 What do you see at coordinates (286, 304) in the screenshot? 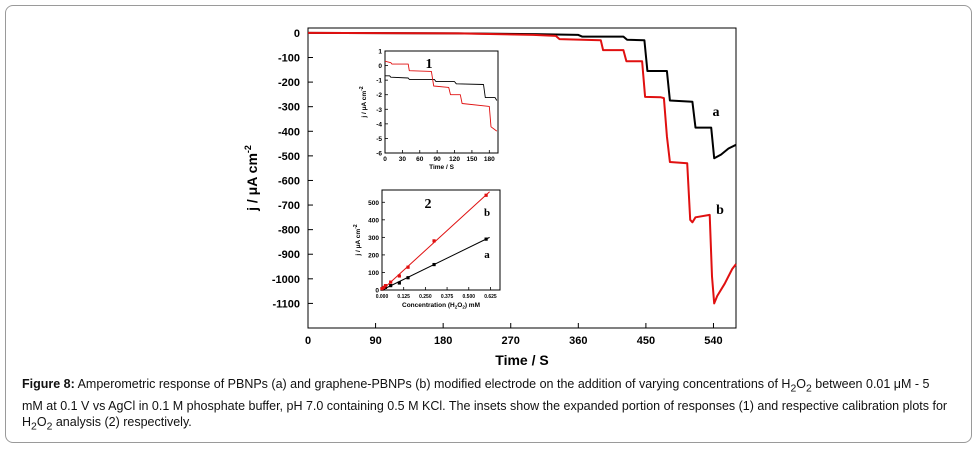
I see `main-y-tick-label: -1100` at bounding box center [286, 304].